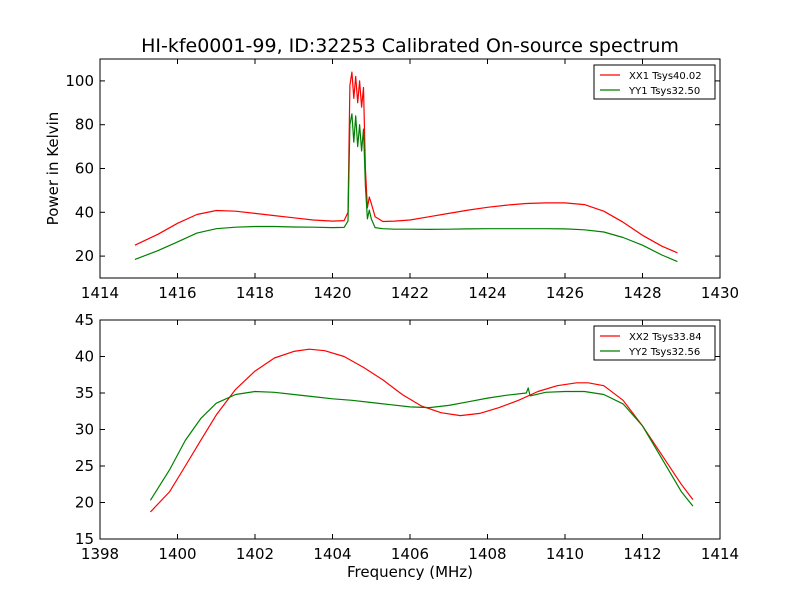 The height and width of the screenshot is (600, 800). Describe the element at coordinates (487, 554) in the screenshot. I see `x-tick-label: 1408` at that location.